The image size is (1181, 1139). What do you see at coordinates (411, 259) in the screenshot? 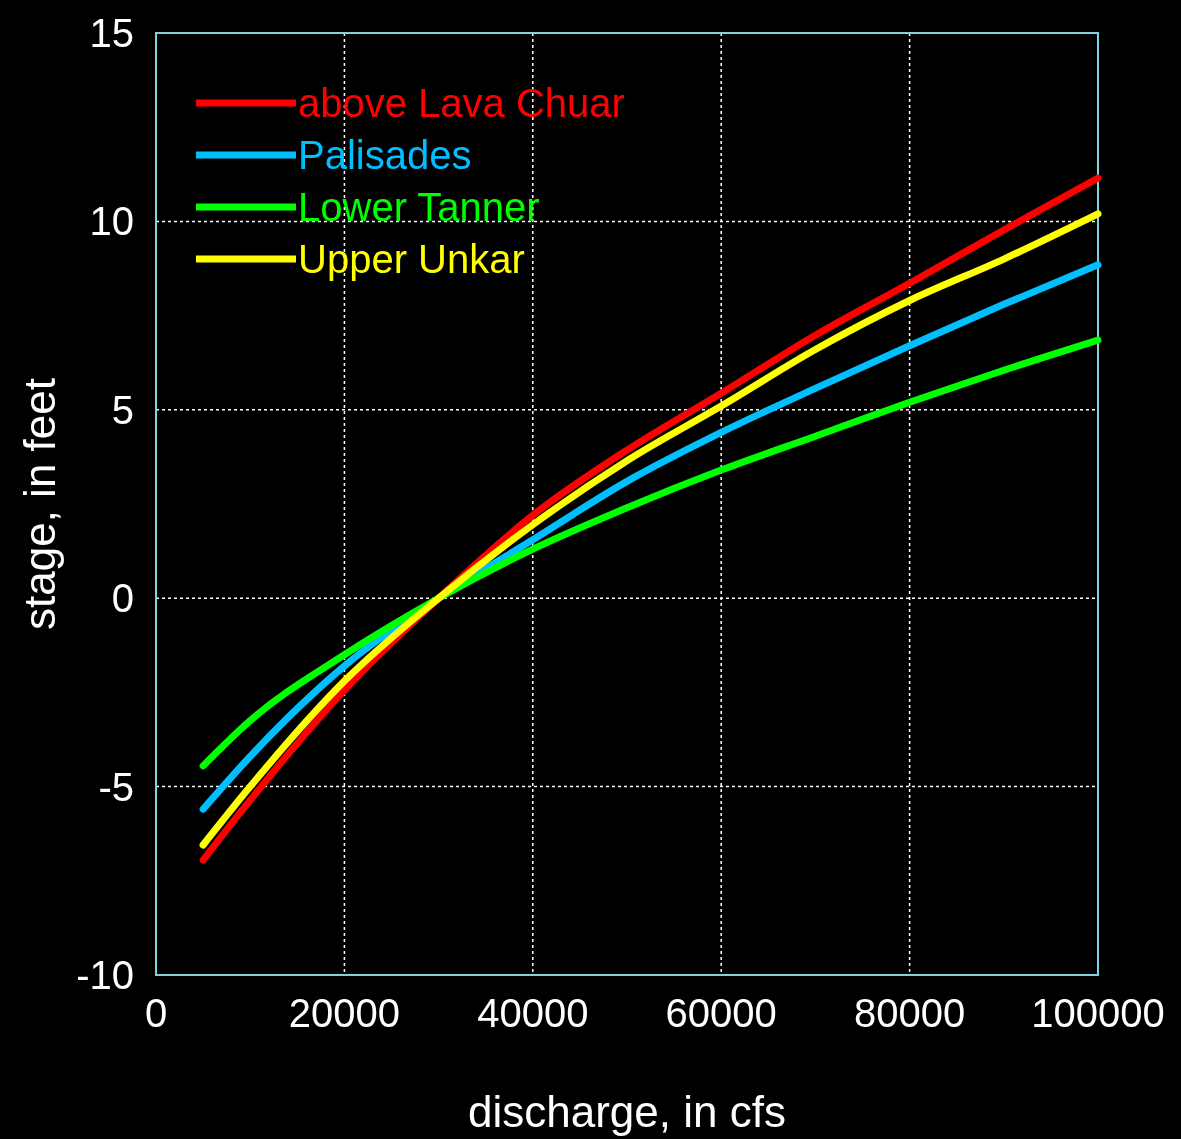
I see `legend-label: Upper Unkar` at bounding box center [411, 259].